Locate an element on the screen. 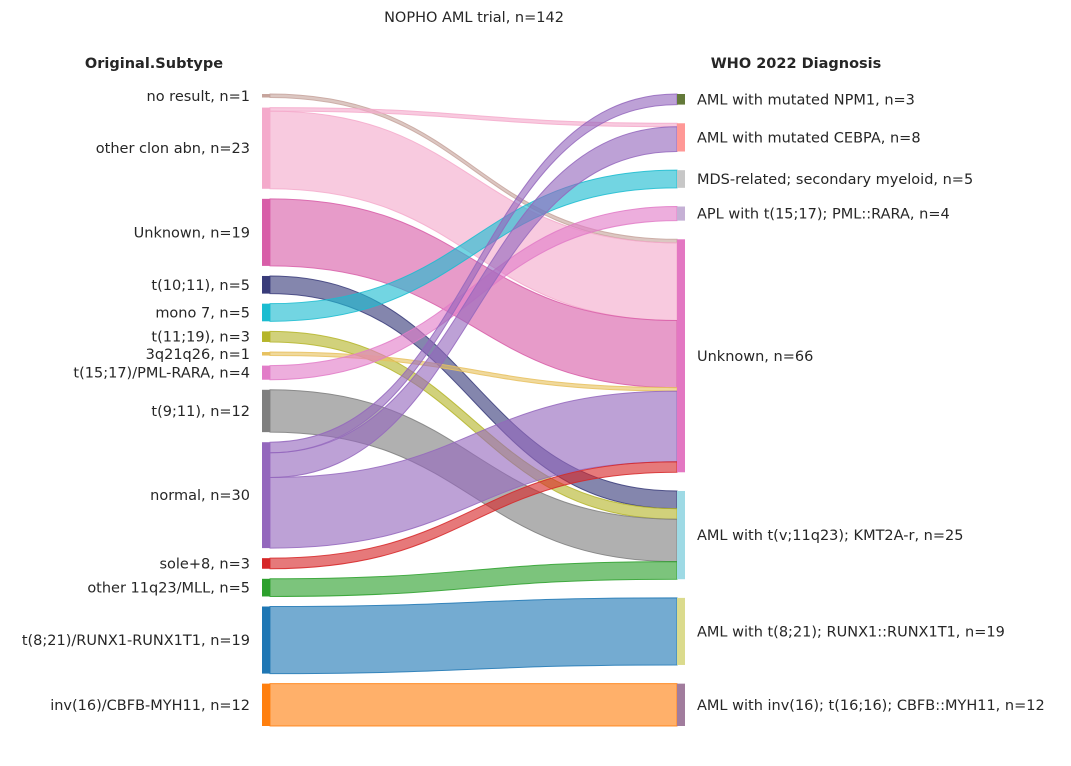 Image resolution: width=1071 pixels, height=766 pixels. flow-mll-to-kmt2a is located at coordinates (473, 579).